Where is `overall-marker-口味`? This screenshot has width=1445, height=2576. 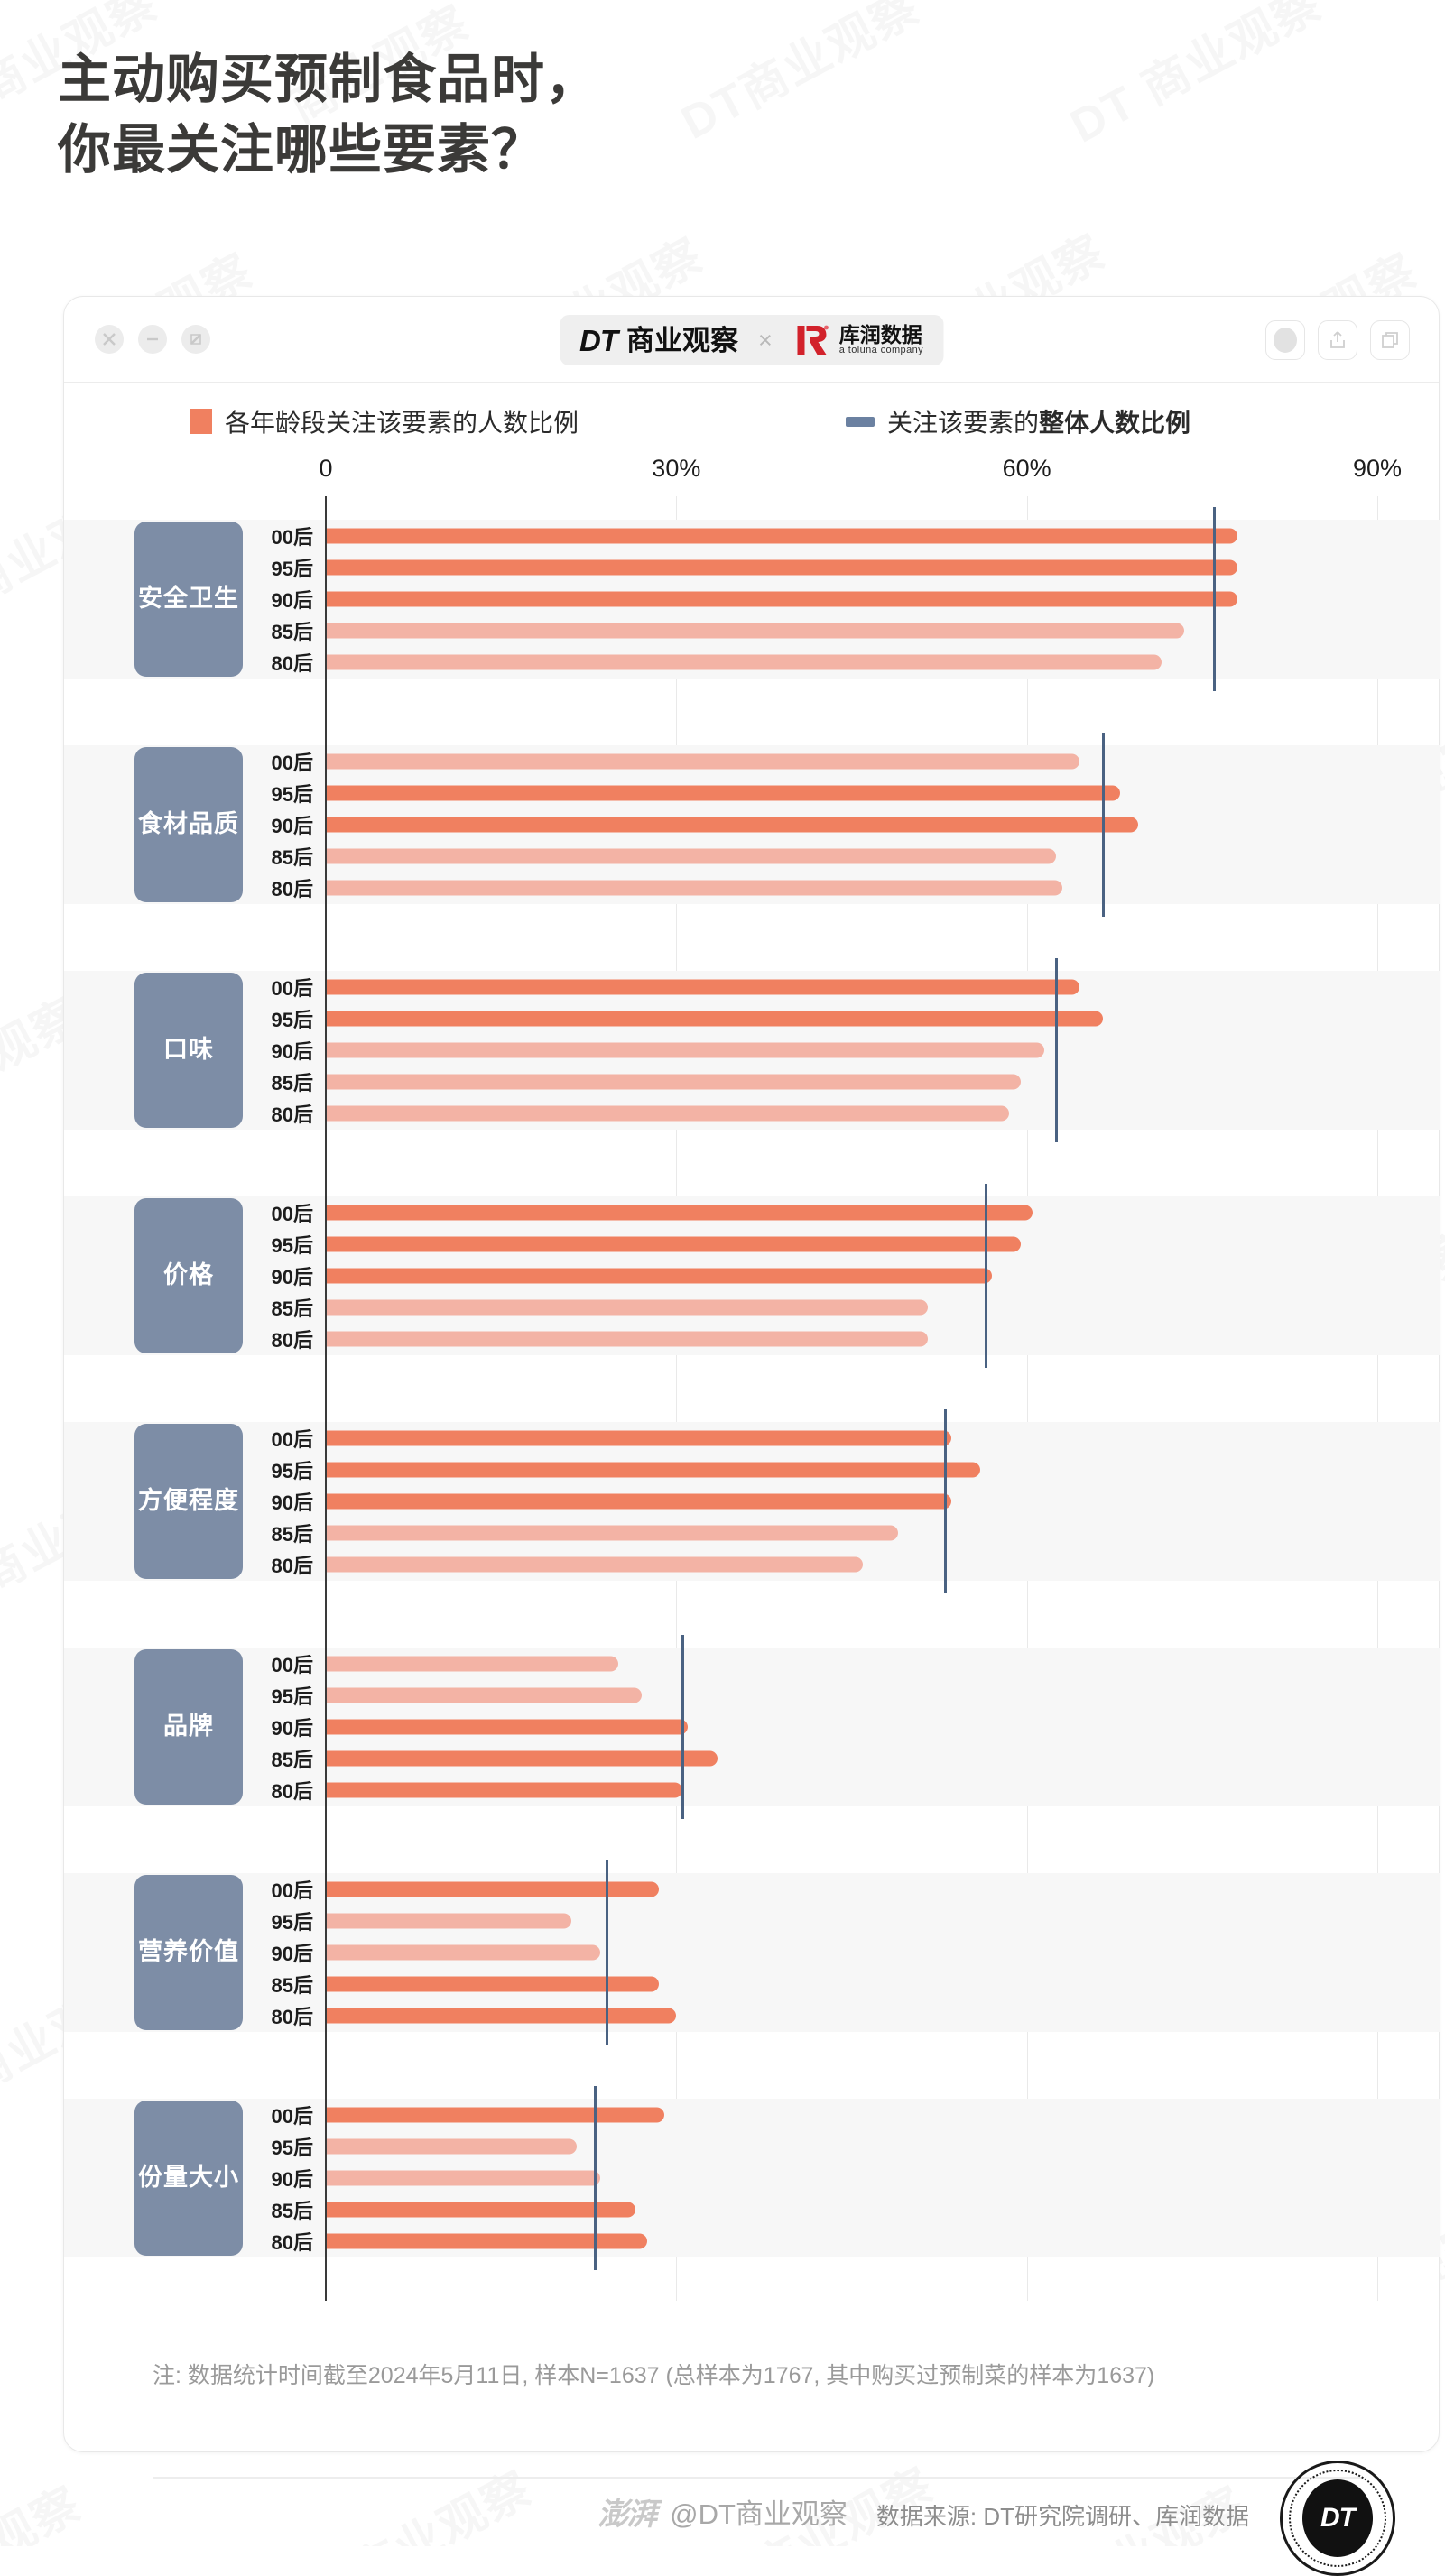 overall-marker-口味 is located at coordinates (1057, 1050).